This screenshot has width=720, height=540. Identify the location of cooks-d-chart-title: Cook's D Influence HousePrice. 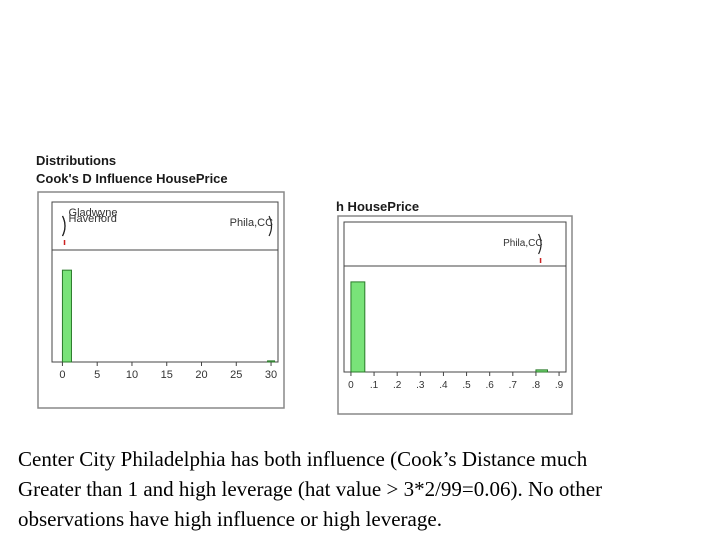
(132, 178).